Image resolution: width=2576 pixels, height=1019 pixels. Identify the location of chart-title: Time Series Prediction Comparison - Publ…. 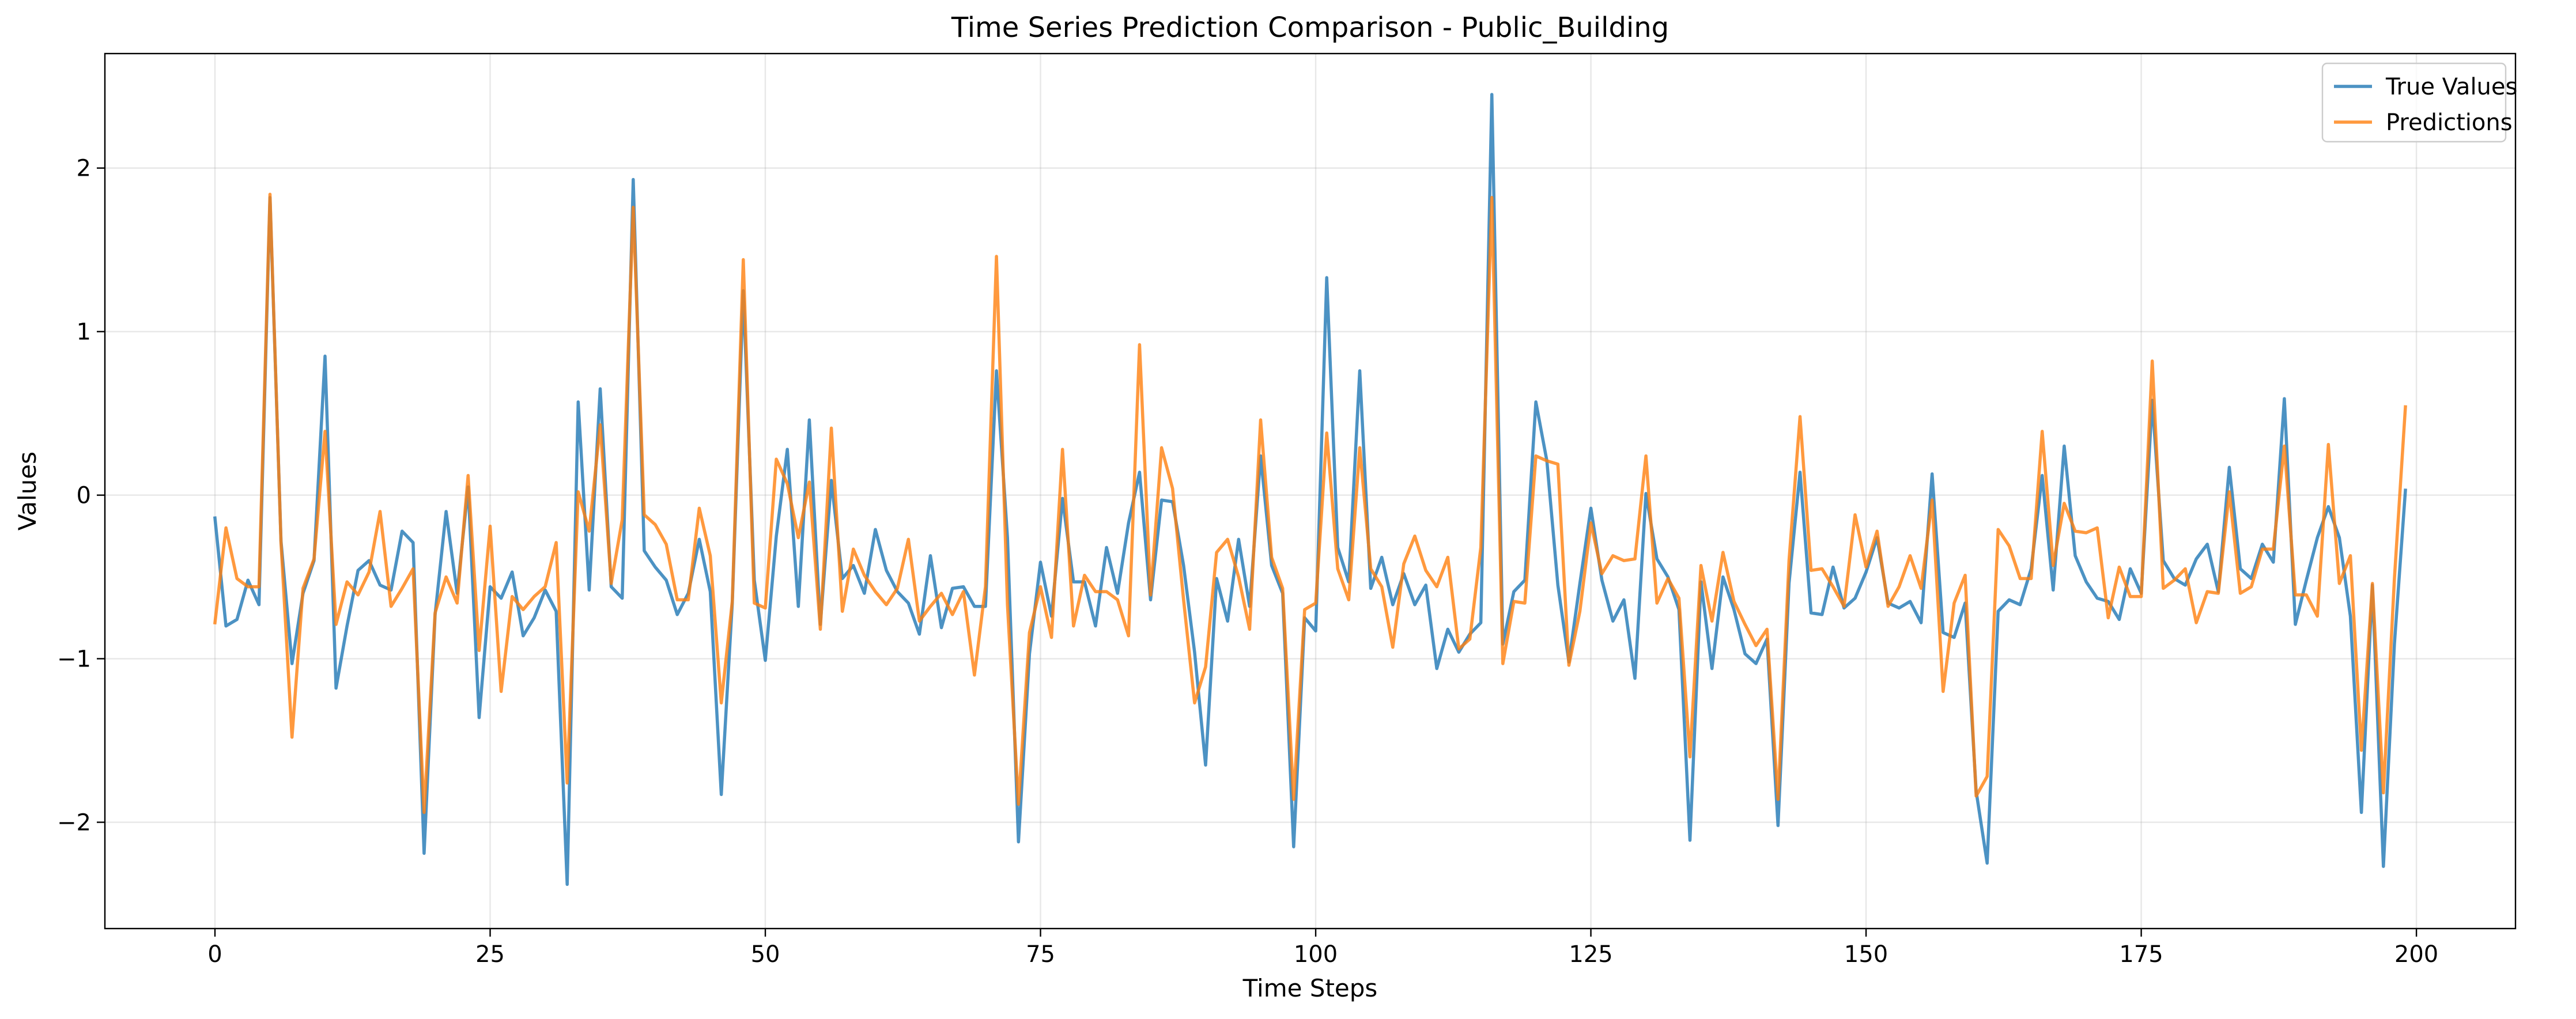
(1310, 28).